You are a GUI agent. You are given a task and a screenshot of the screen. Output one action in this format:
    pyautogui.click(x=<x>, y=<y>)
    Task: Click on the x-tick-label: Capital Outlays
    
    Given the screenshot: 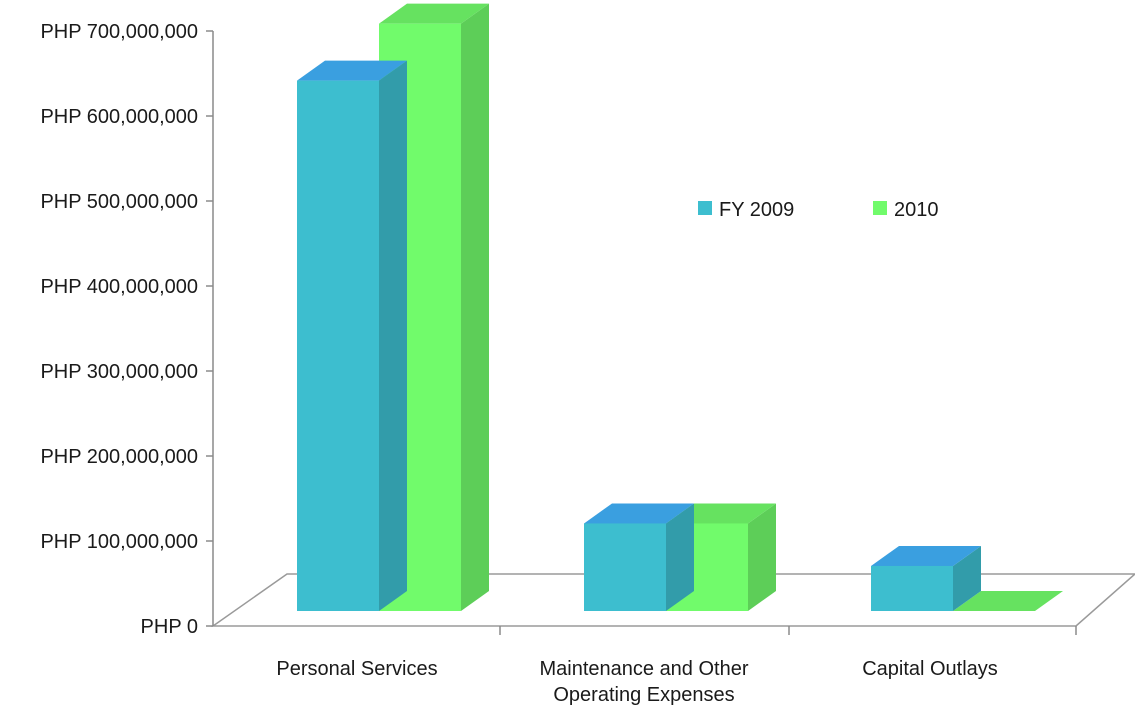 What is the action you would take?
    pyautogui.click(x=930, y=669)
    